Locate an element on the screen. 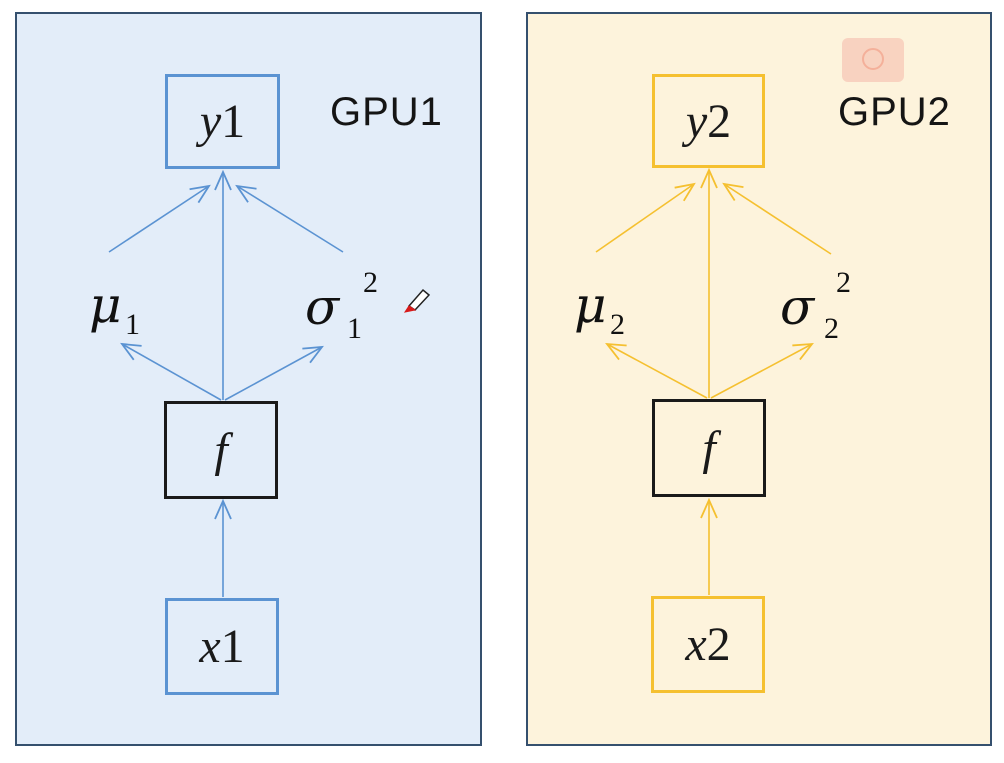  mu2-symbol: μ 2 is located at coordinates (599, 310).